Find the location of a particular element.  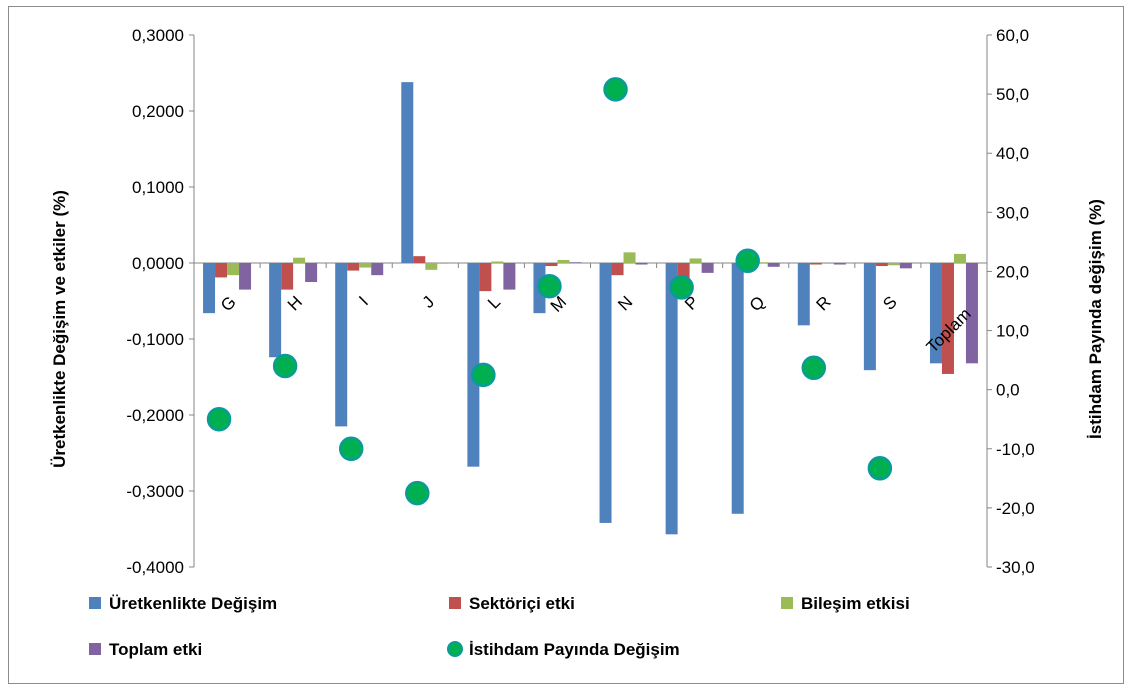

right-tick-label: -20,0 is located at coordinates (1015, 508).